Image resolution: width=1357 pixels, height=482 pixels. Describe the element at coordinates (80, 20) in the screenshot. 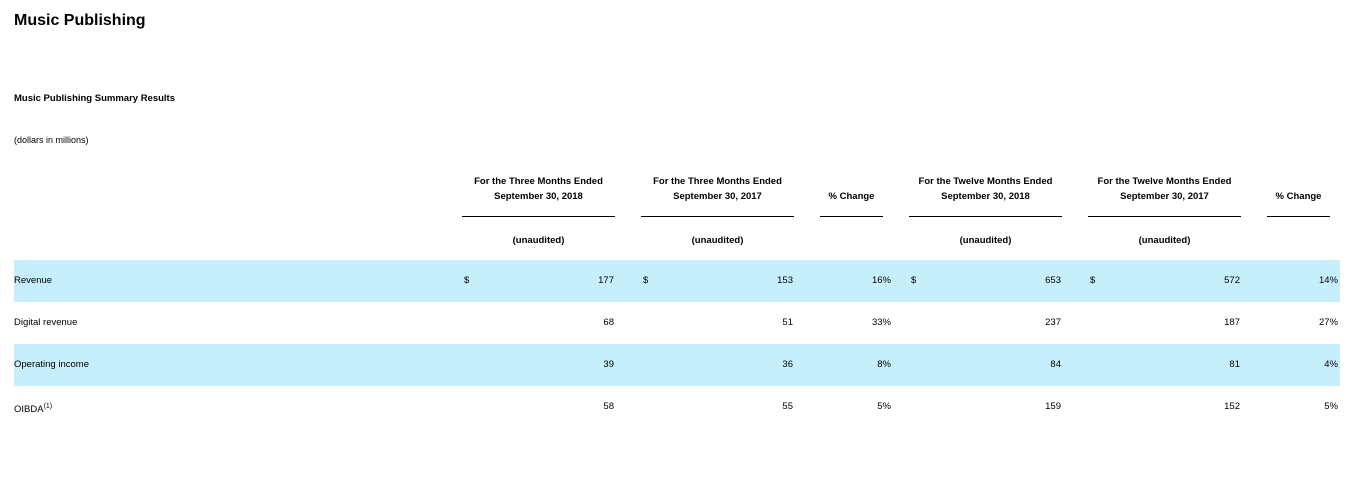

I see `title: Music Publishing` at that location.